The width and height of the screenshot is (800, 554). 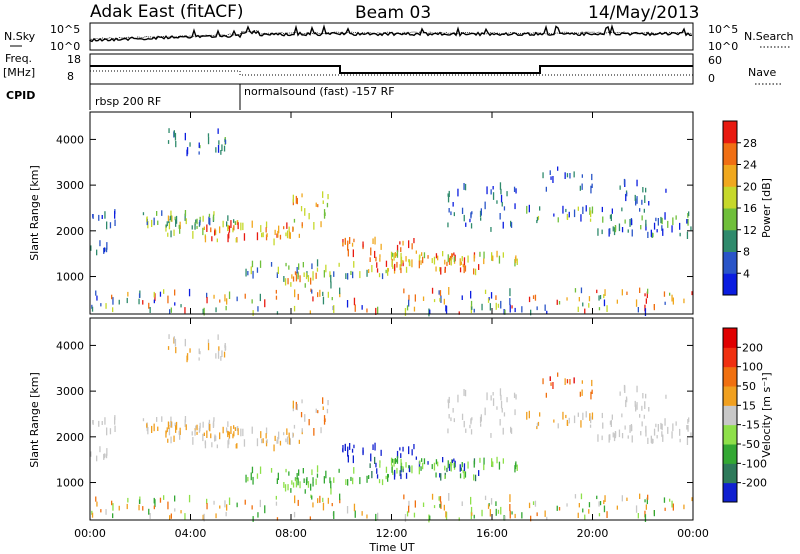 What do you see at coordinates (750, 165) in the screenshot?
I see `colorbar-tick-label: 24` at bounding box center [750, 165].